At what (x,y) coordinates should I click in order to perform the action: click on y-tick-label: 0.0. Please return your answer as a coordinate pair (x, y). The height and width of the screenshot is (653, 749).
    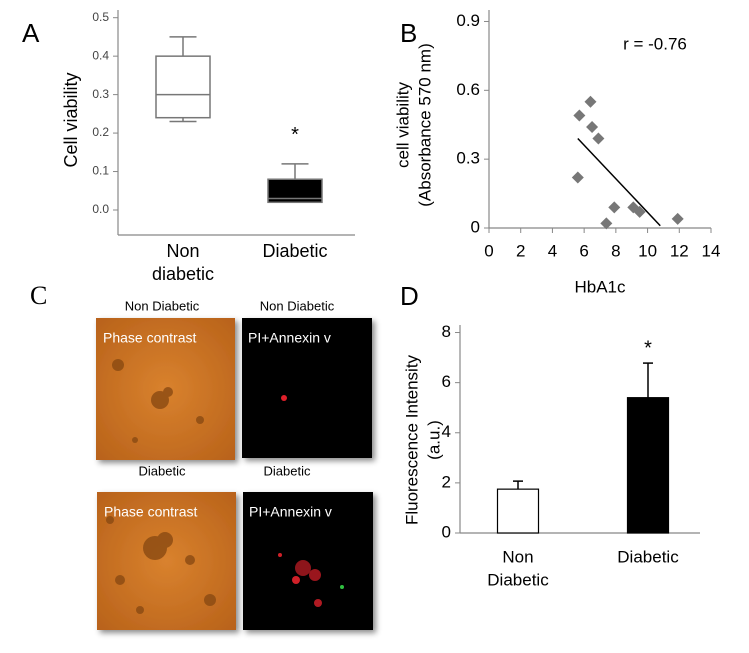
    Looking at the image, I should click on (100, 209).